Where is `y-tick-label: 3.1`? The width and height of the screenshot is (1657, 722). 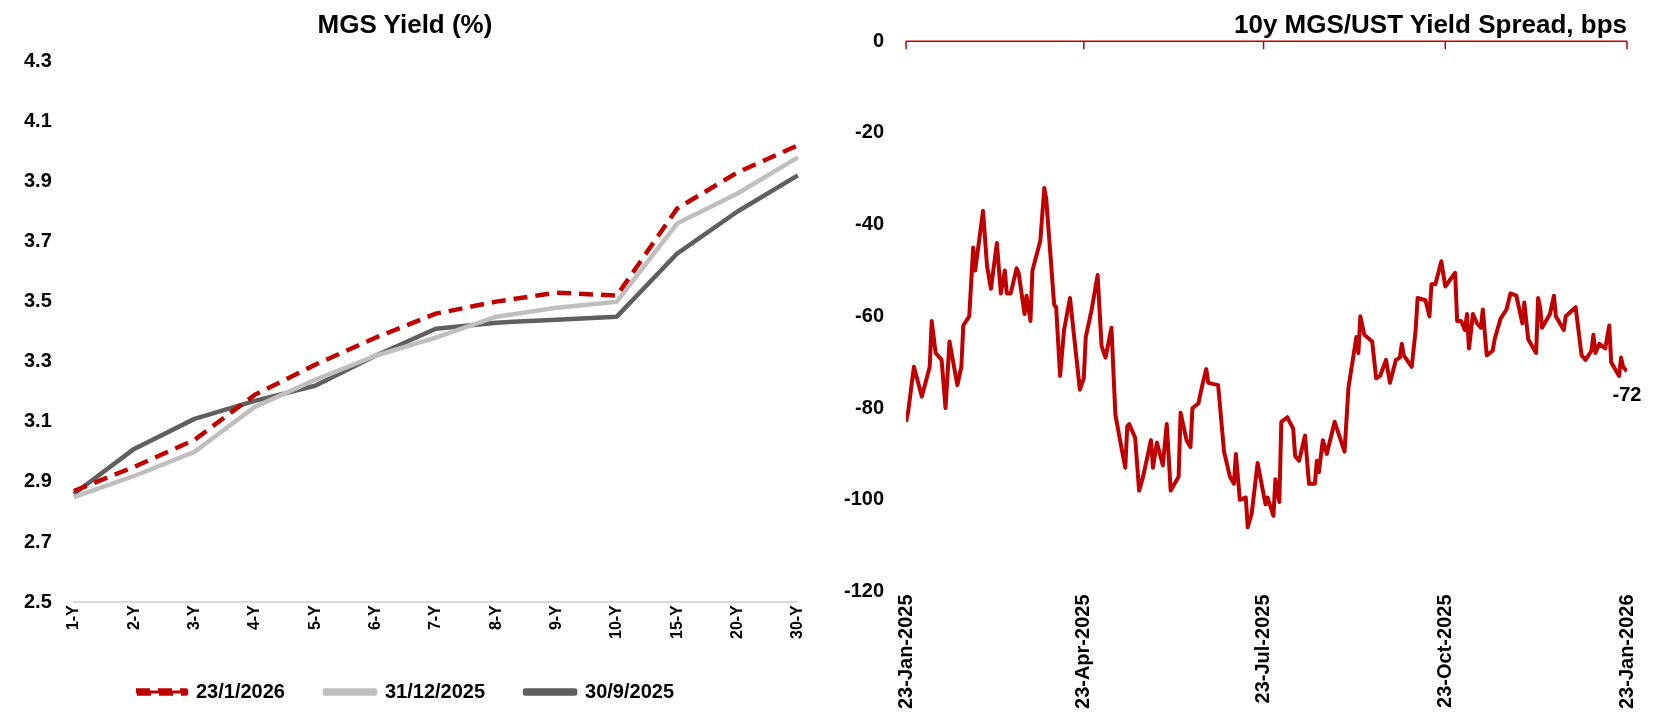 y-tick-label: 3.1 is located at coordinates (37, 420).